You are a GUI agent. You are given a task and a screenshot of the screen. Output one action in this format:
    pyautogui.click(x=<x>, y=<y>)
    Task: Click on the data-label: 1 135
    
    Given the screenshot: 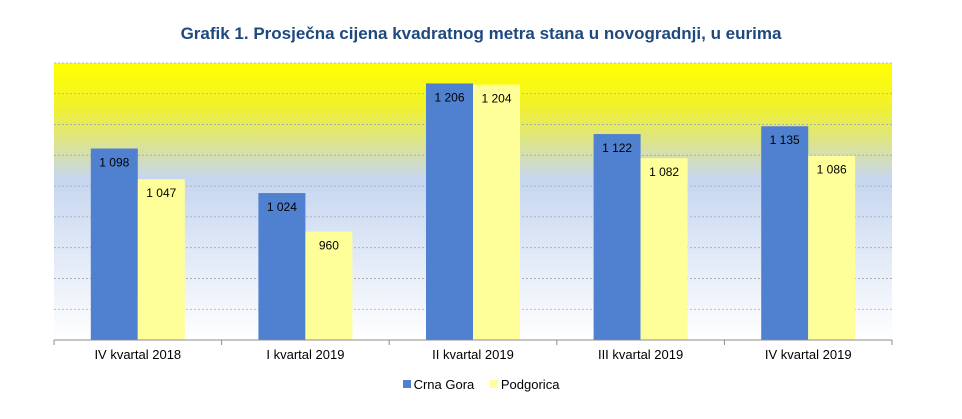 What is the action you would take?
    pyautogui.click(x=785, y=140)
    